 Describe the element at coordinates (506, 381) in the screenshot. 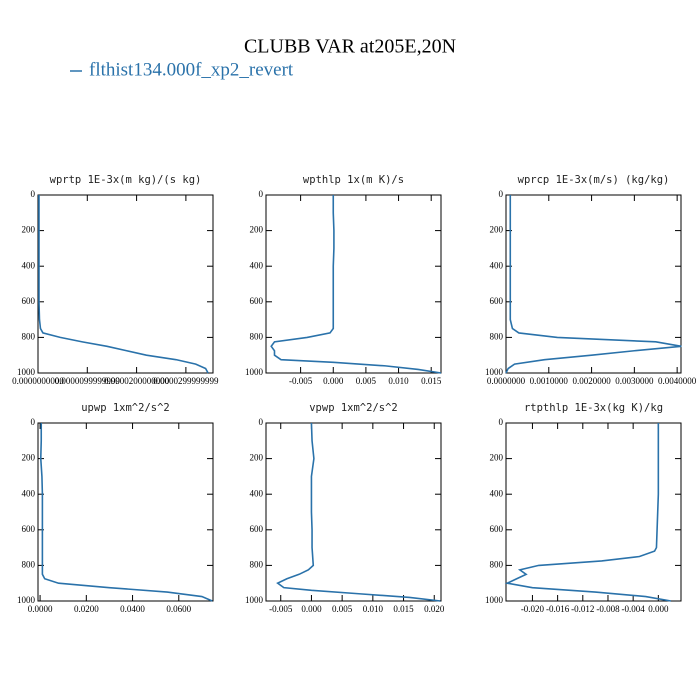

I see `x-tick-label: 0.0000000` at that location.